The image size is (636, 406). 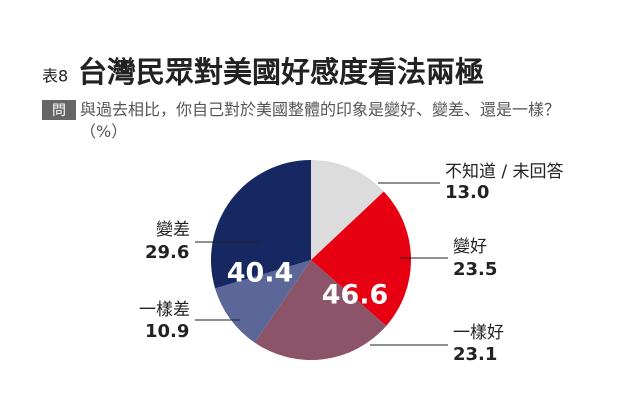 What do you see at coordinates (504, 172) in the screenshot?
I see `category-label: 不知道 / 未回答` at bounding box center [504, 172].